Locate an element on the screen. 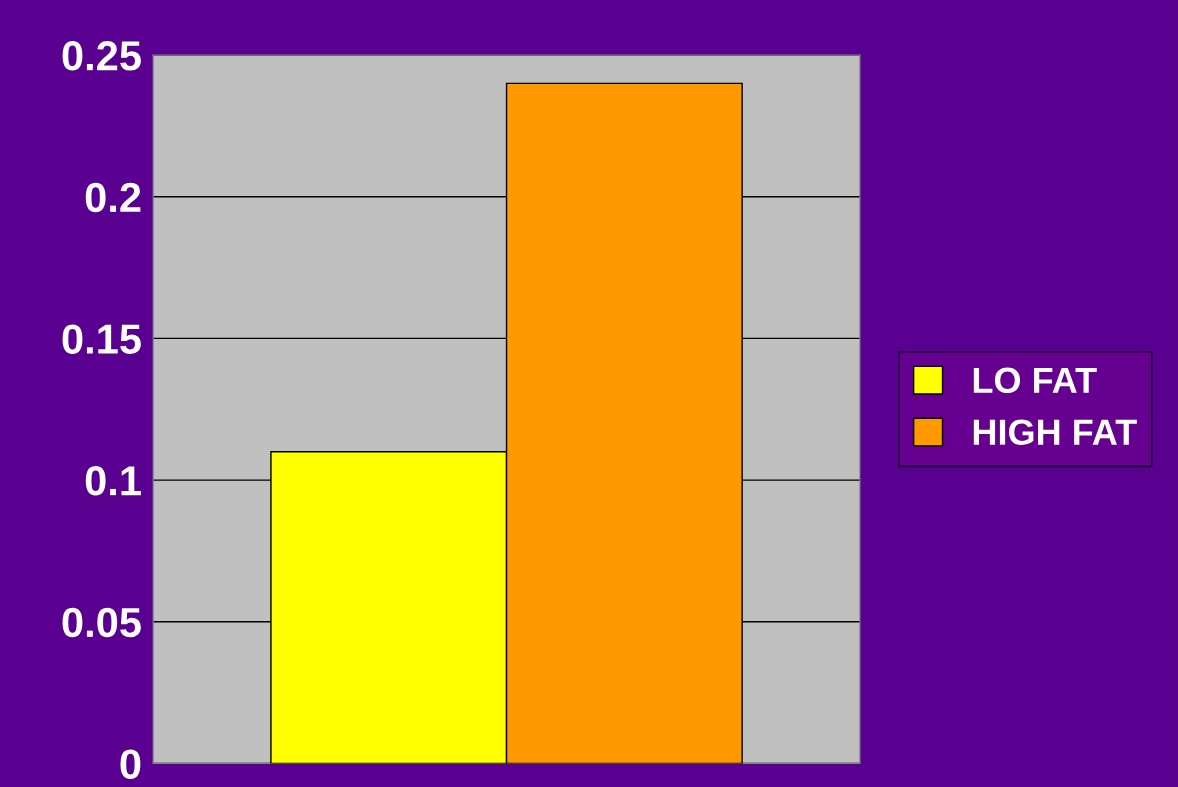 Image resolution: width=1178 pixels, height=787 pixels. y-tick-label: 0.2 is located at coordinates (113, 197).